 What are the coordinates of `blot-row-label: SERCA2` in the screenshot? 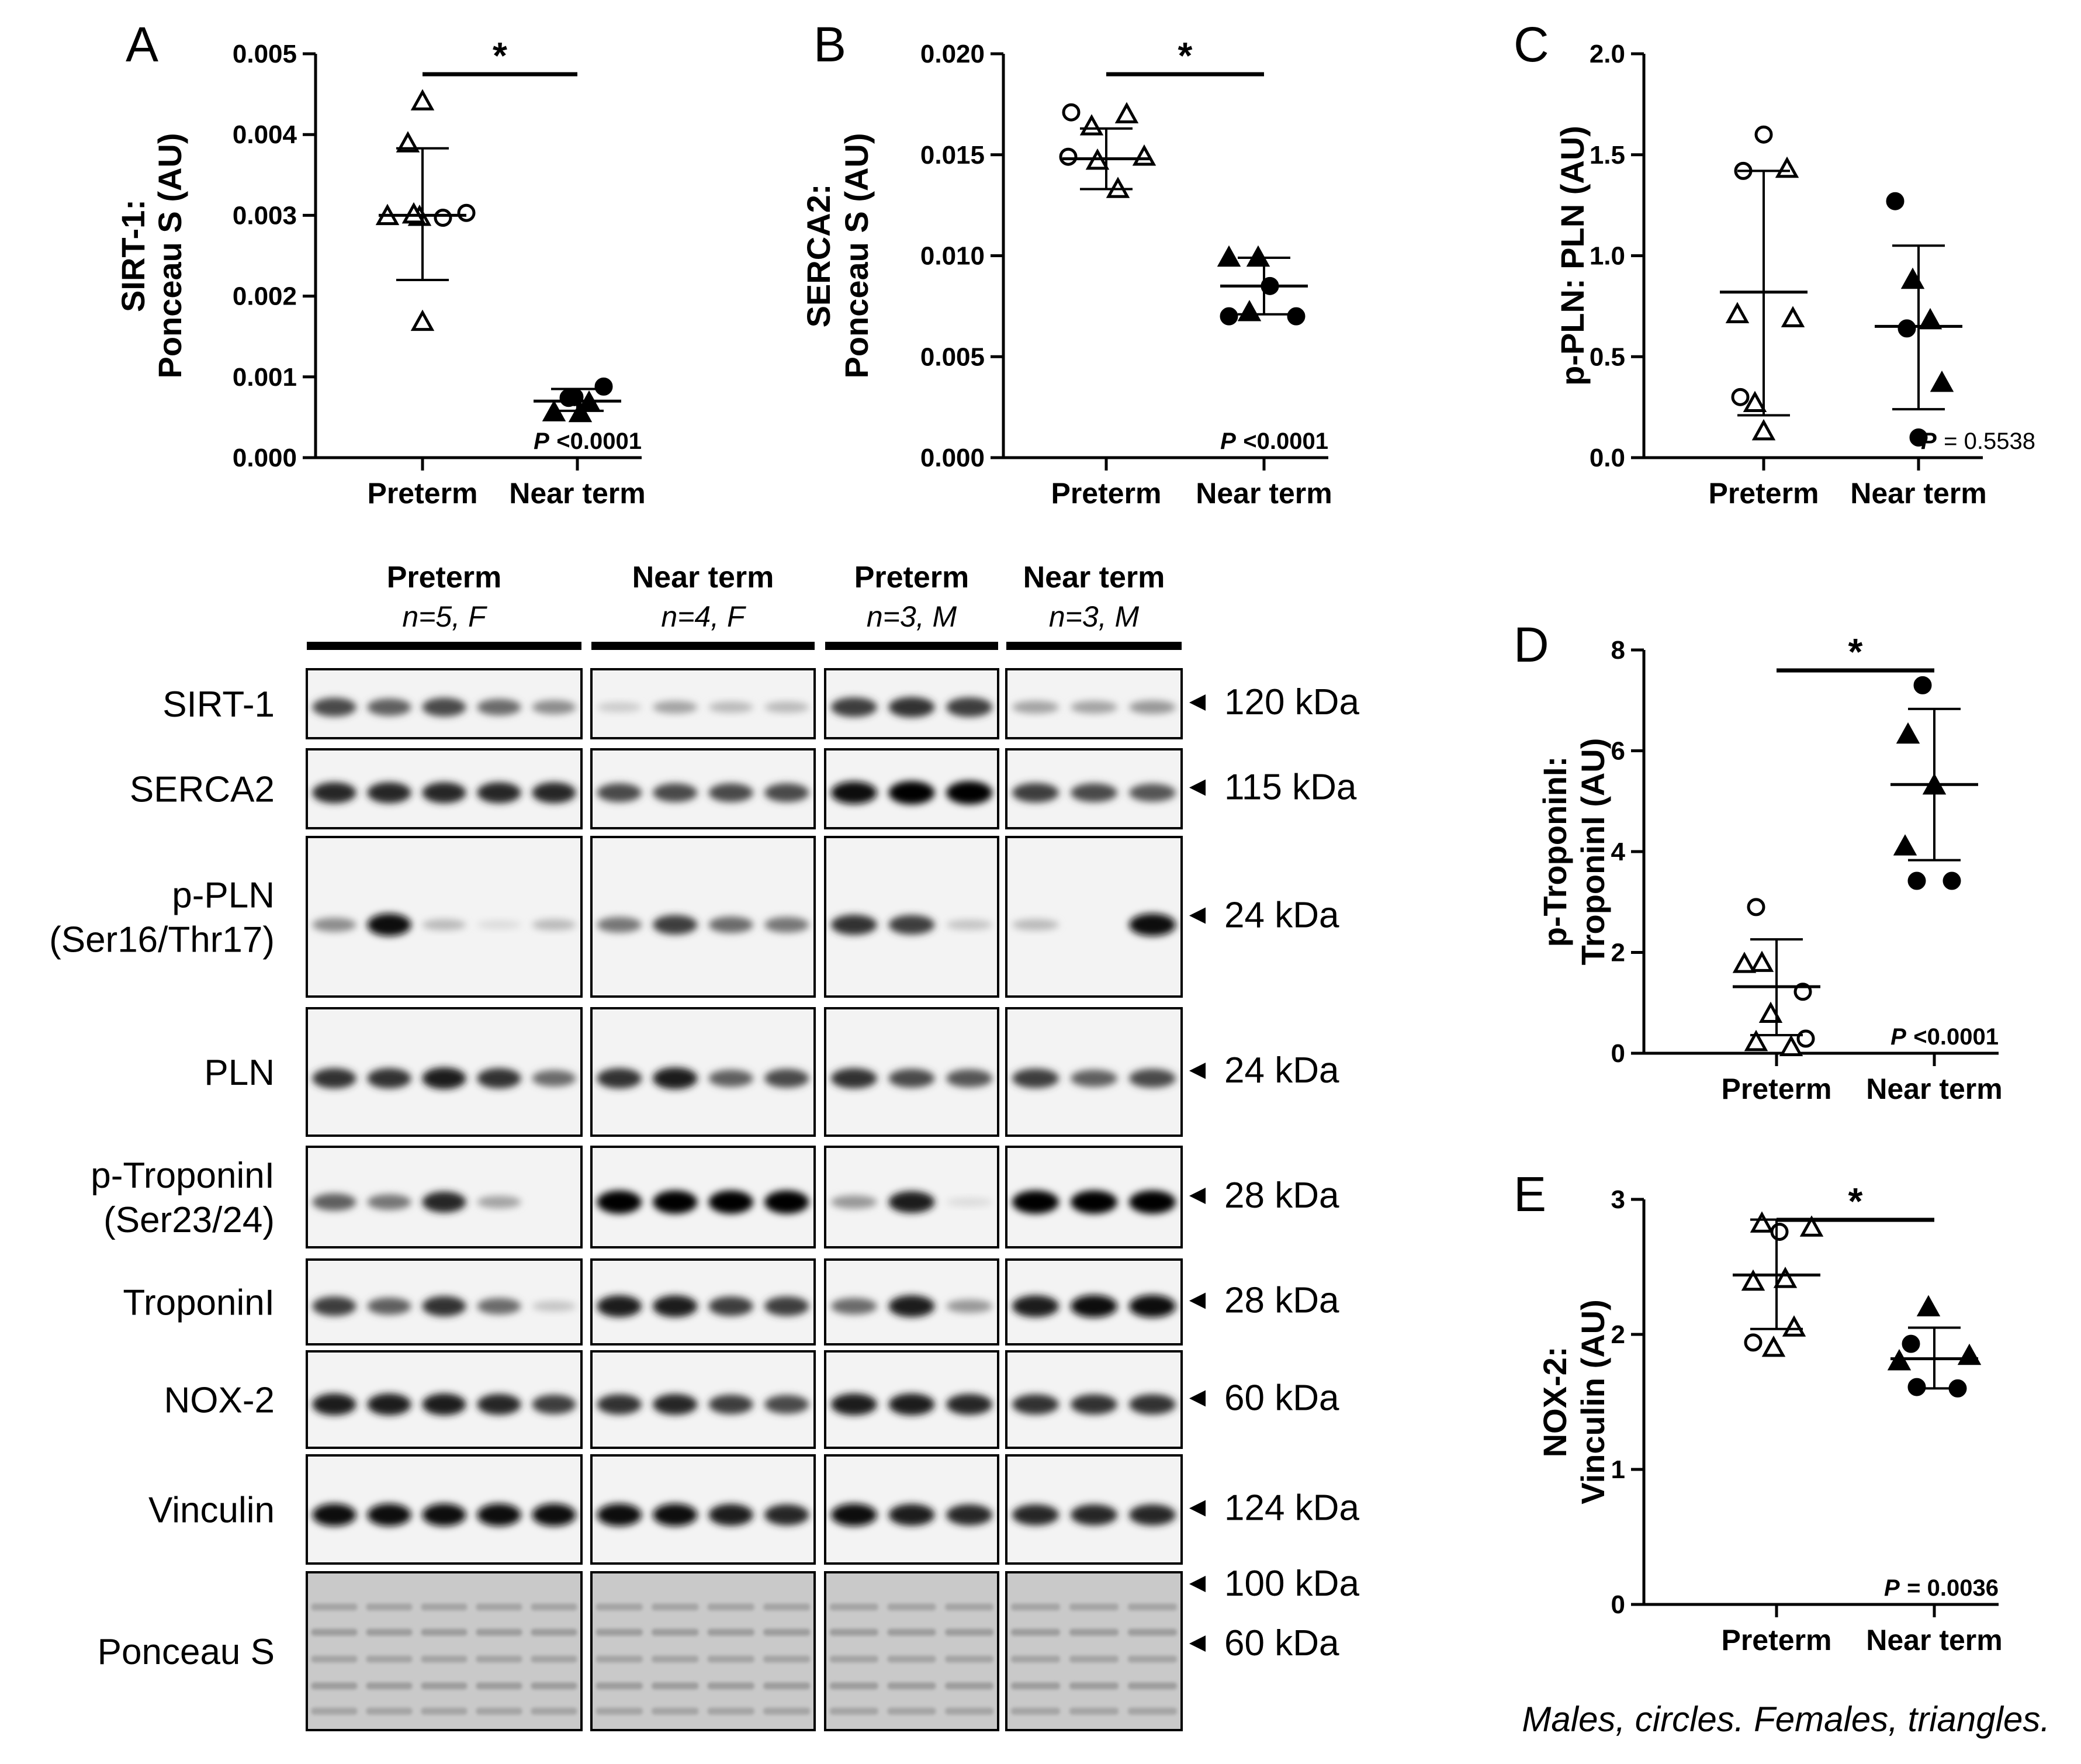 It's located at (202, 790).